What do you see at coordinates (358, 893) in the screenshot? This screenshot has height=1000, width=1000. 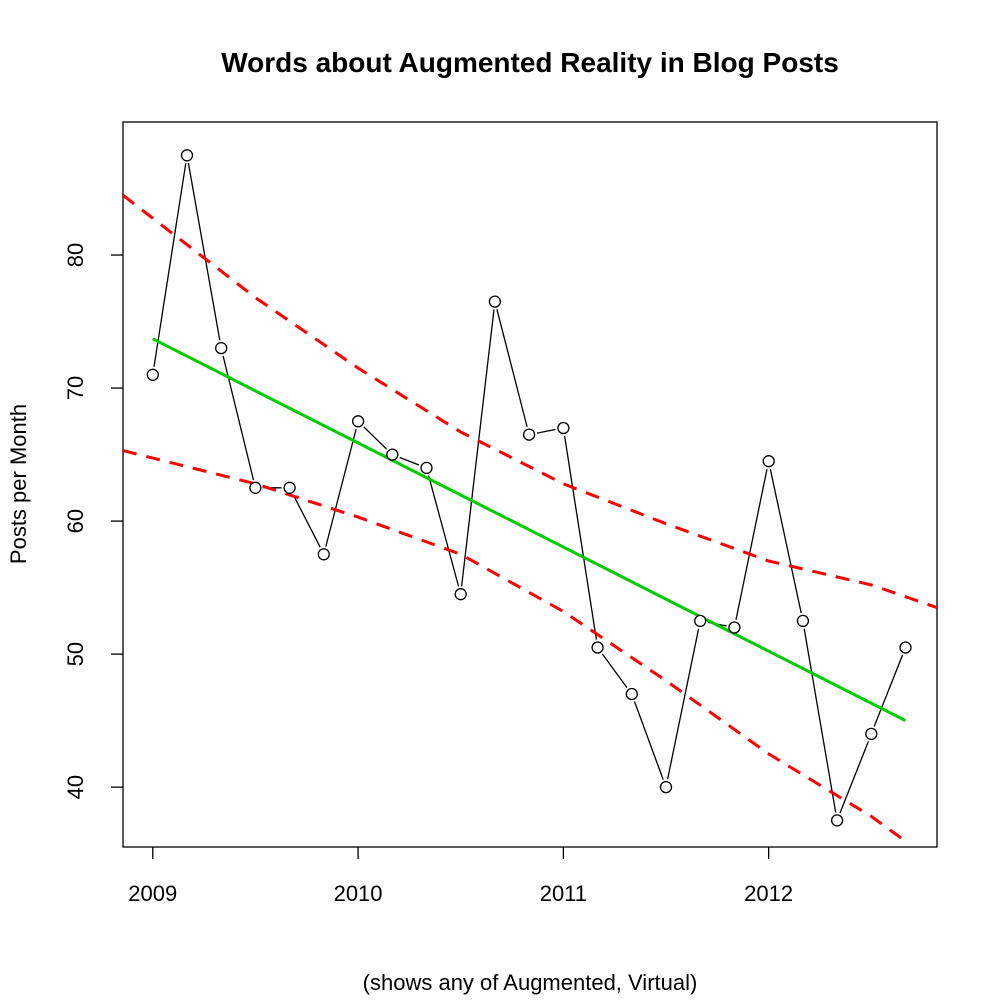 I see `x-tick-label-2010: 2010` at bounding box center [358, 893].